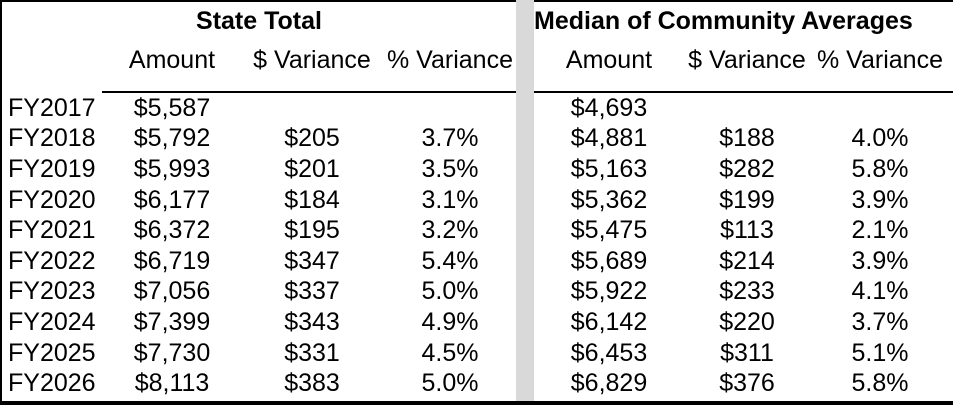 This screenshot has width=953, height=405. I want to click on cell-amount: $5,993, so click(172, 168).